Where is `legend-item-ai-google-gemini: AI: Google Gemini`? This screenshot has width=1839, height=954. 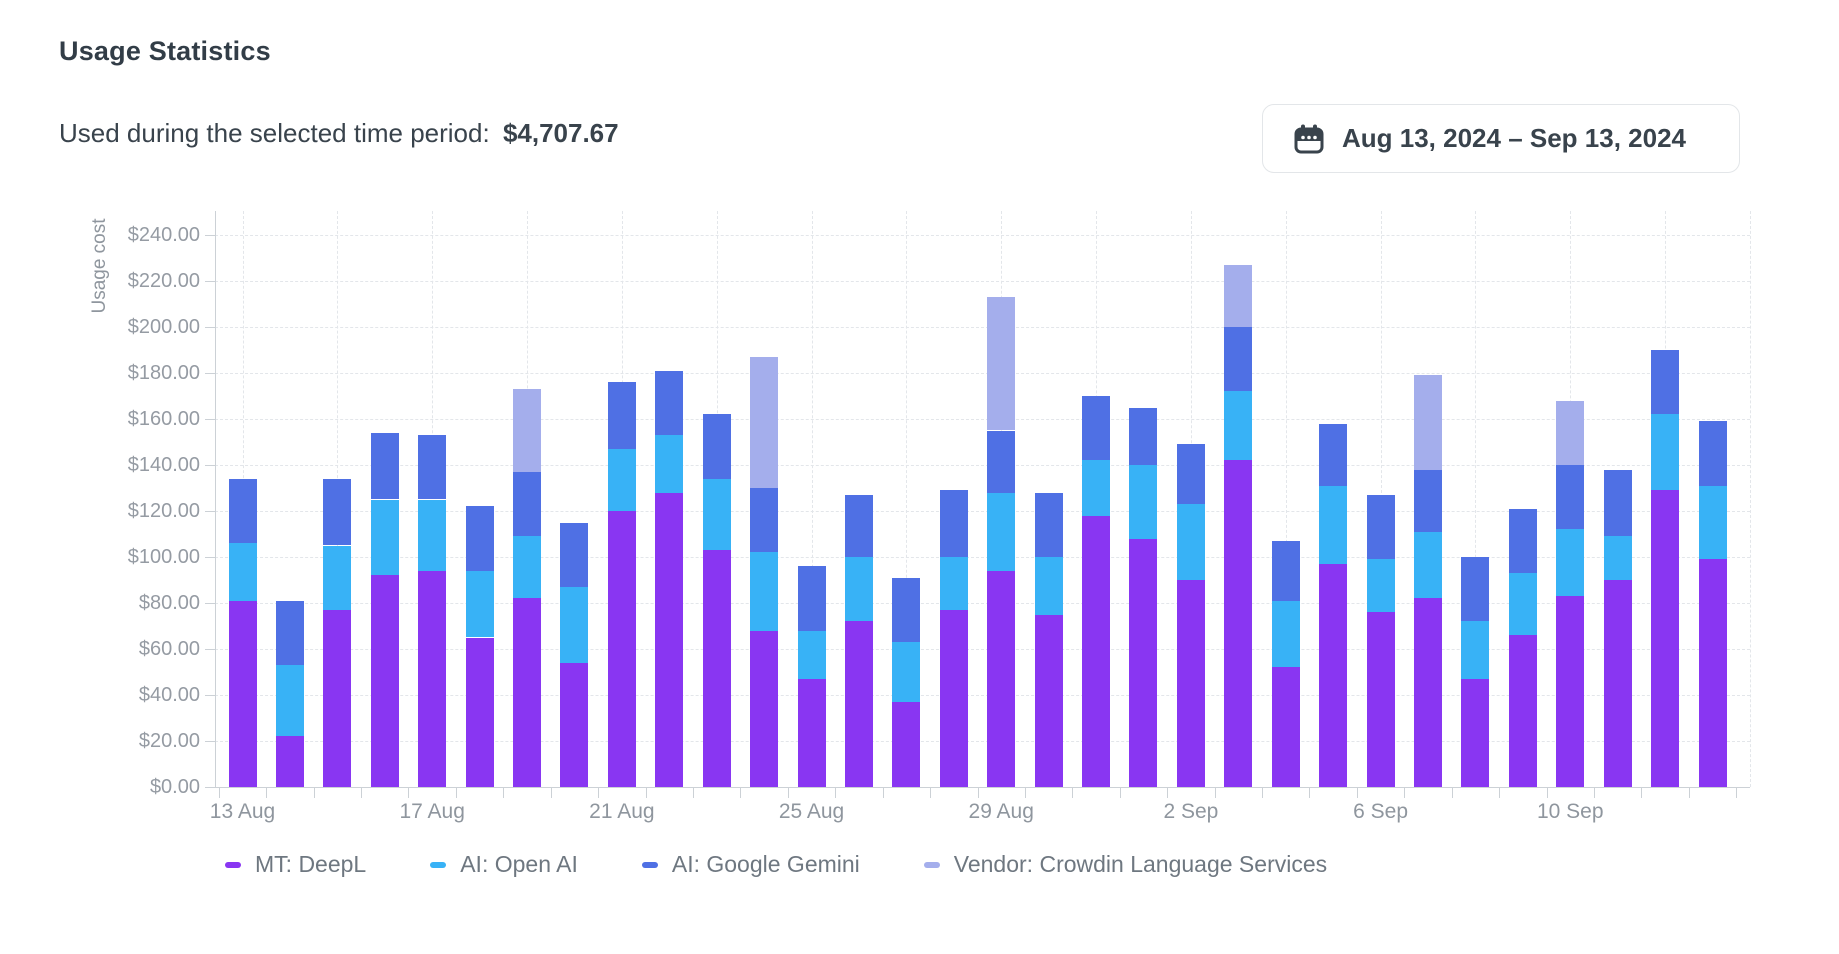
legend-item-ai-google-gemini: AI: Google Gemini is located at coordinates (750, 864).